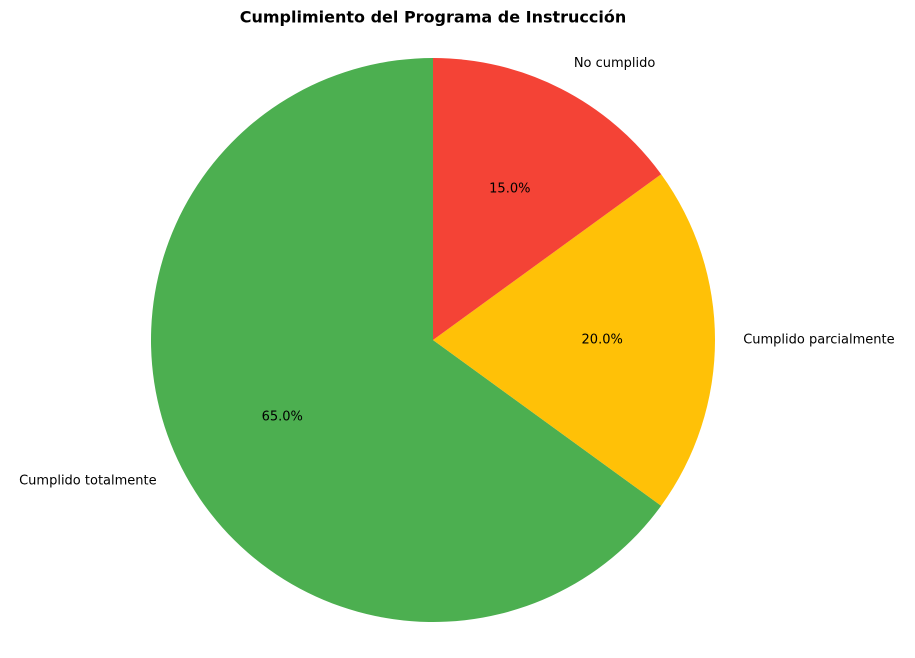  Describe the element at coordinates (602, 340) in the screenshot. I see `value-label: 20.0%` at that location.